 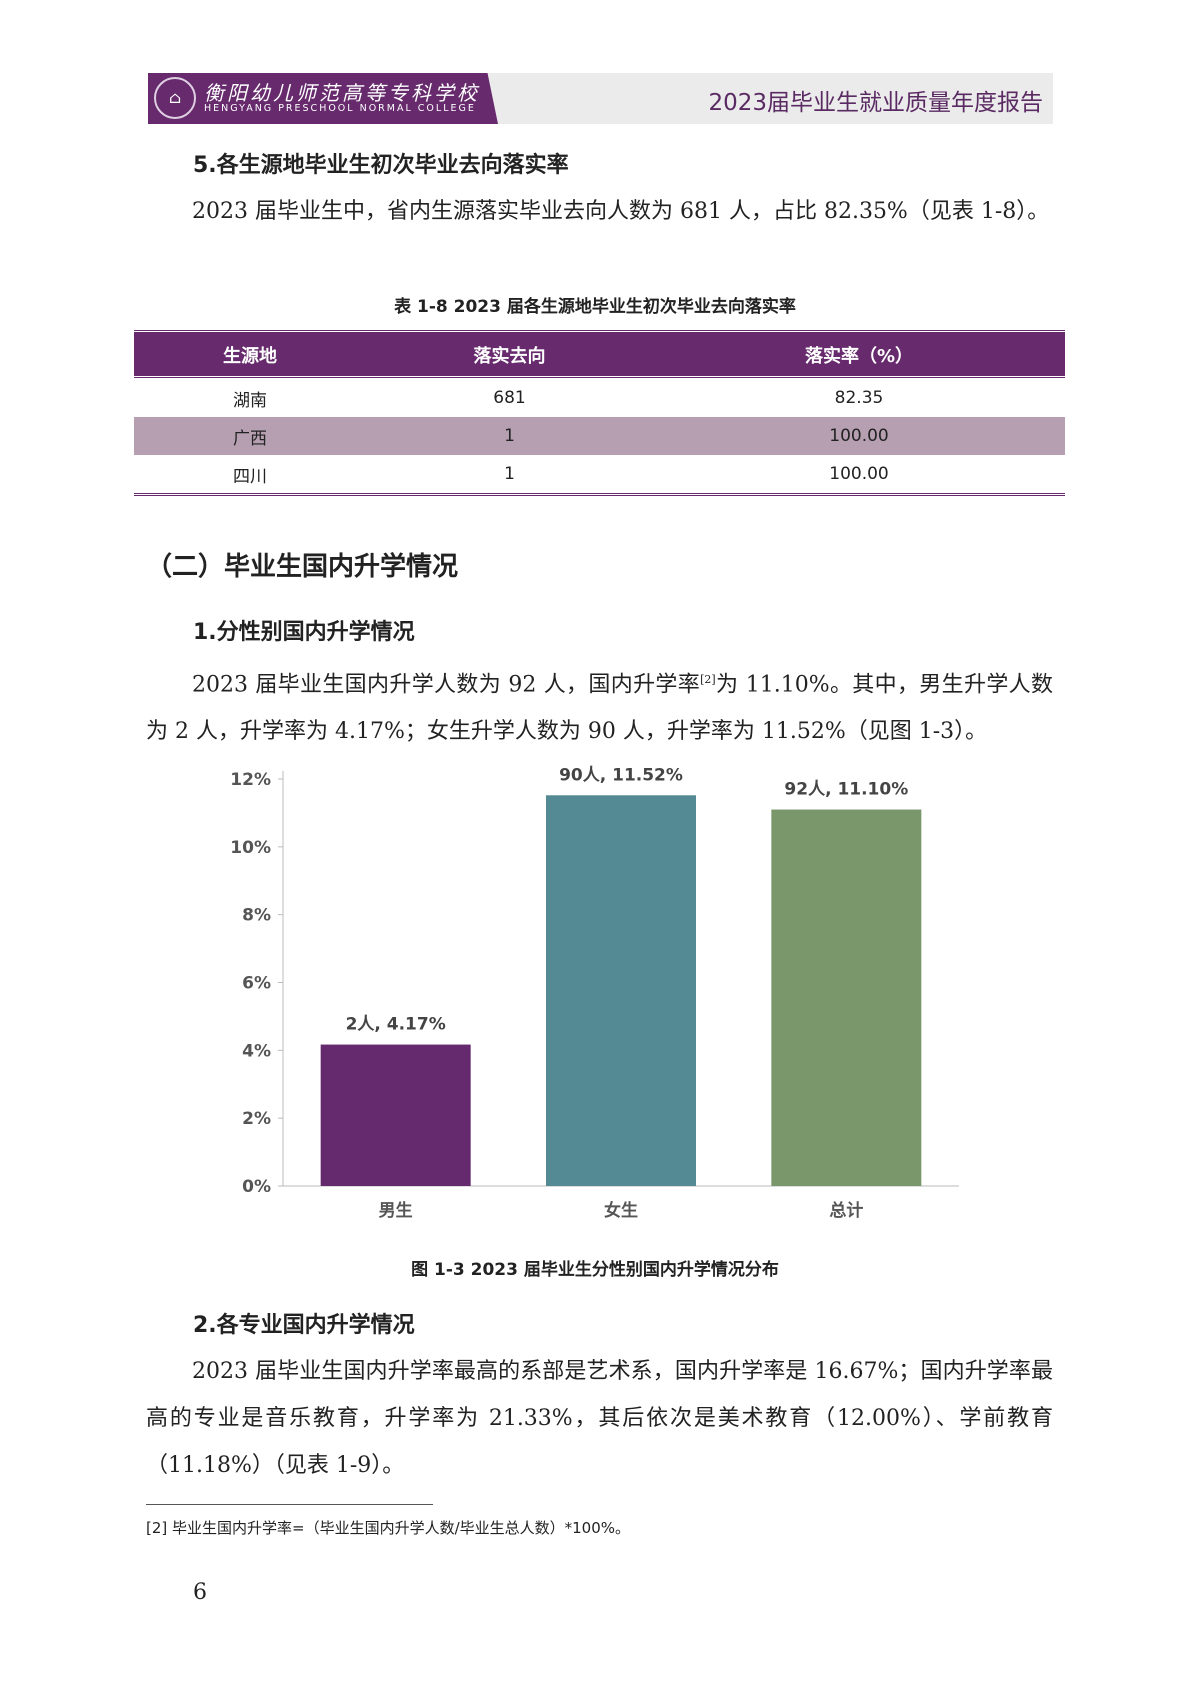 What do you see at coordinates (175, 98) in the screenshot?
I see `school-logo-icon: ⌂` at bounding box center [175, 98].